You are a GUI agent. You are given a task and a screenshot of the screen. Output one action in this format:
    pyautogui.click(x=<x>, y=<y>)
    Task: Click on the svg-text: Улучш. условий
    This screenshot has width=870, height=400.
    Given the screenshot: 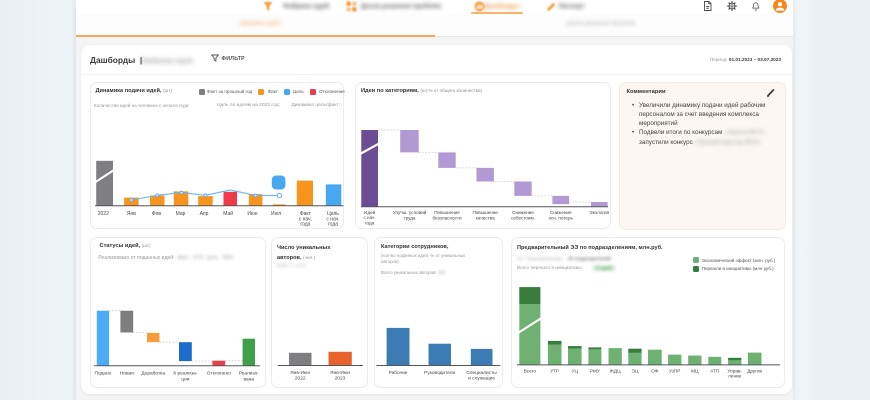 What is the action you would take?
    pyautogui.click(x=410, y=212)
    